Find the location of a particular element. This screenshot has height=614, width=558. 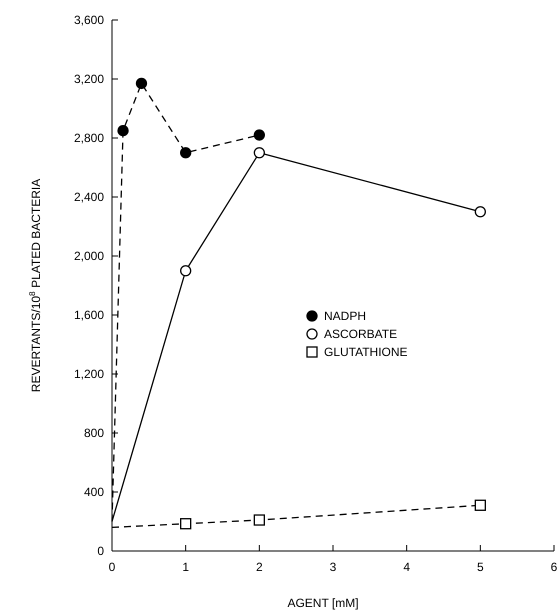

legend-label: ASCORBATE is located at coordinates (361, 334).